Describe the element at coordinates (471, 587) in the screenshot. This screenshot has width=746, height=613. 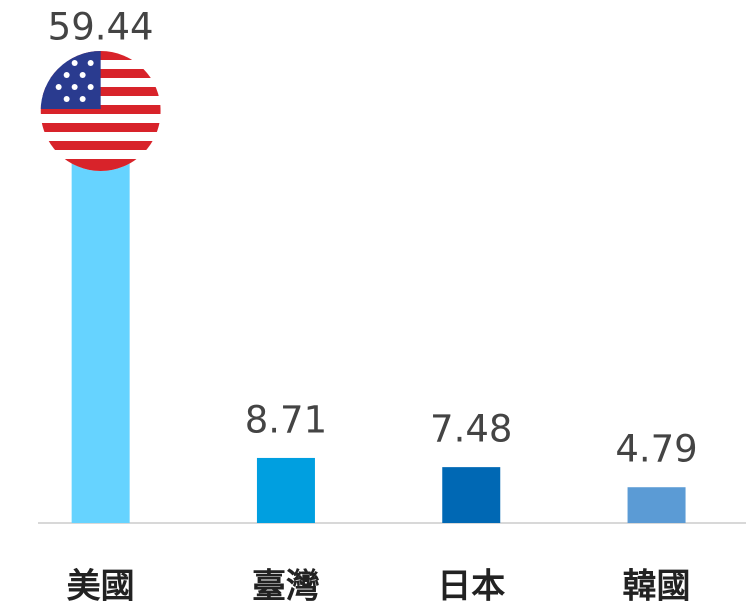
I see `category-label: 日本` at that location.